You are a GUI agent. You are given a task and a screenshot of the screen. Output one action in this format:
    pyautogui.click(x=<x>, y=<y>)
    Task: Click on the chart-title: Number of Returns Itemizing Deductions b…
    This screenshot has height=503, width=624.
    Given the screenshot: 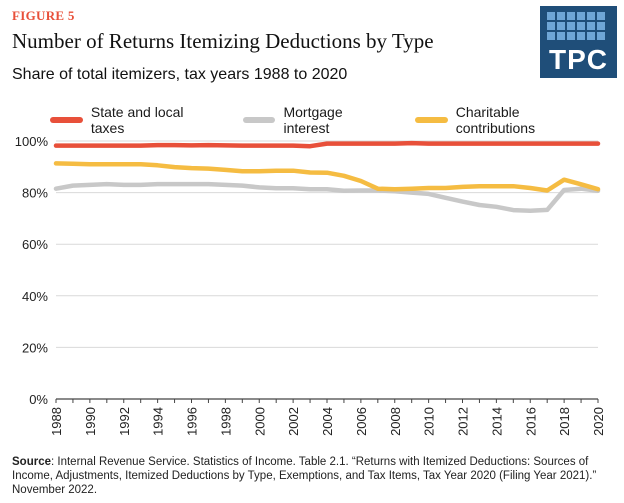 What is the action you would take?
    pyautogui.click(x=223, y=41)
    